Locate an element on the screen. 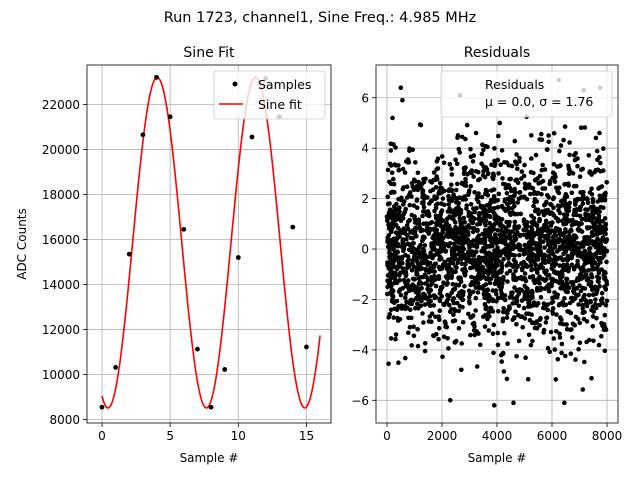 This screenshot has width=640, height=484. residuals-xtick-label: 8000 is located at coordinates (607, 436).